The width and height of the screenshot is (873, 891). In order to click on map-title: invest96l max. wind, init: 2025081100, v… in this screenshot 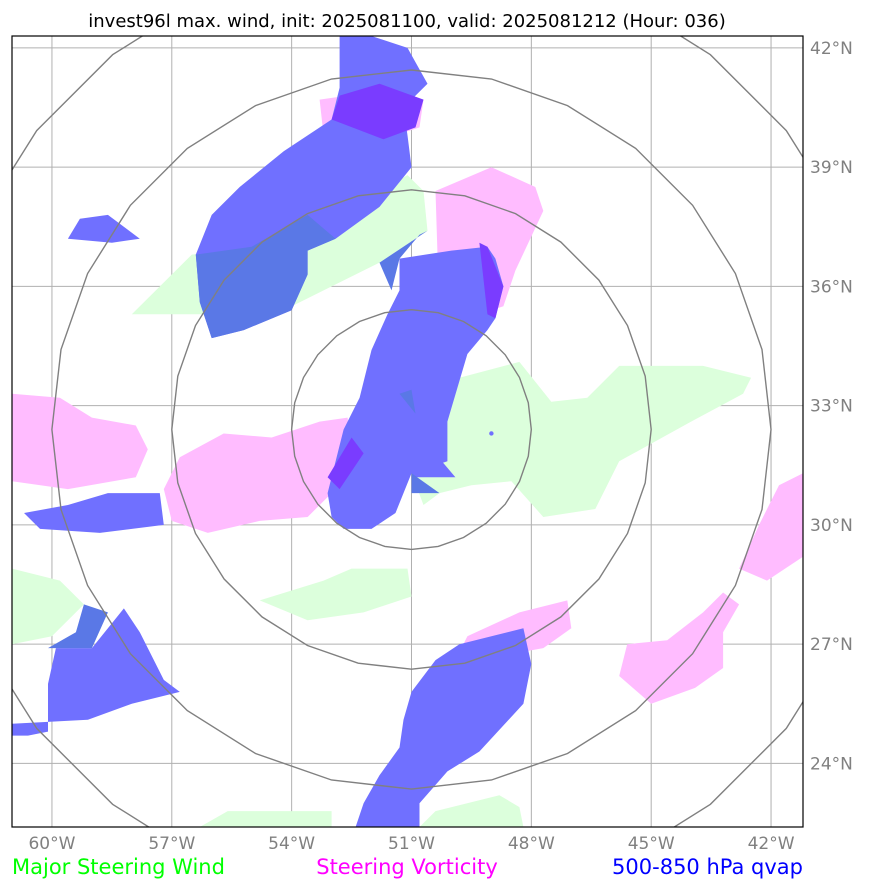, I will do `click(406, 21)`.